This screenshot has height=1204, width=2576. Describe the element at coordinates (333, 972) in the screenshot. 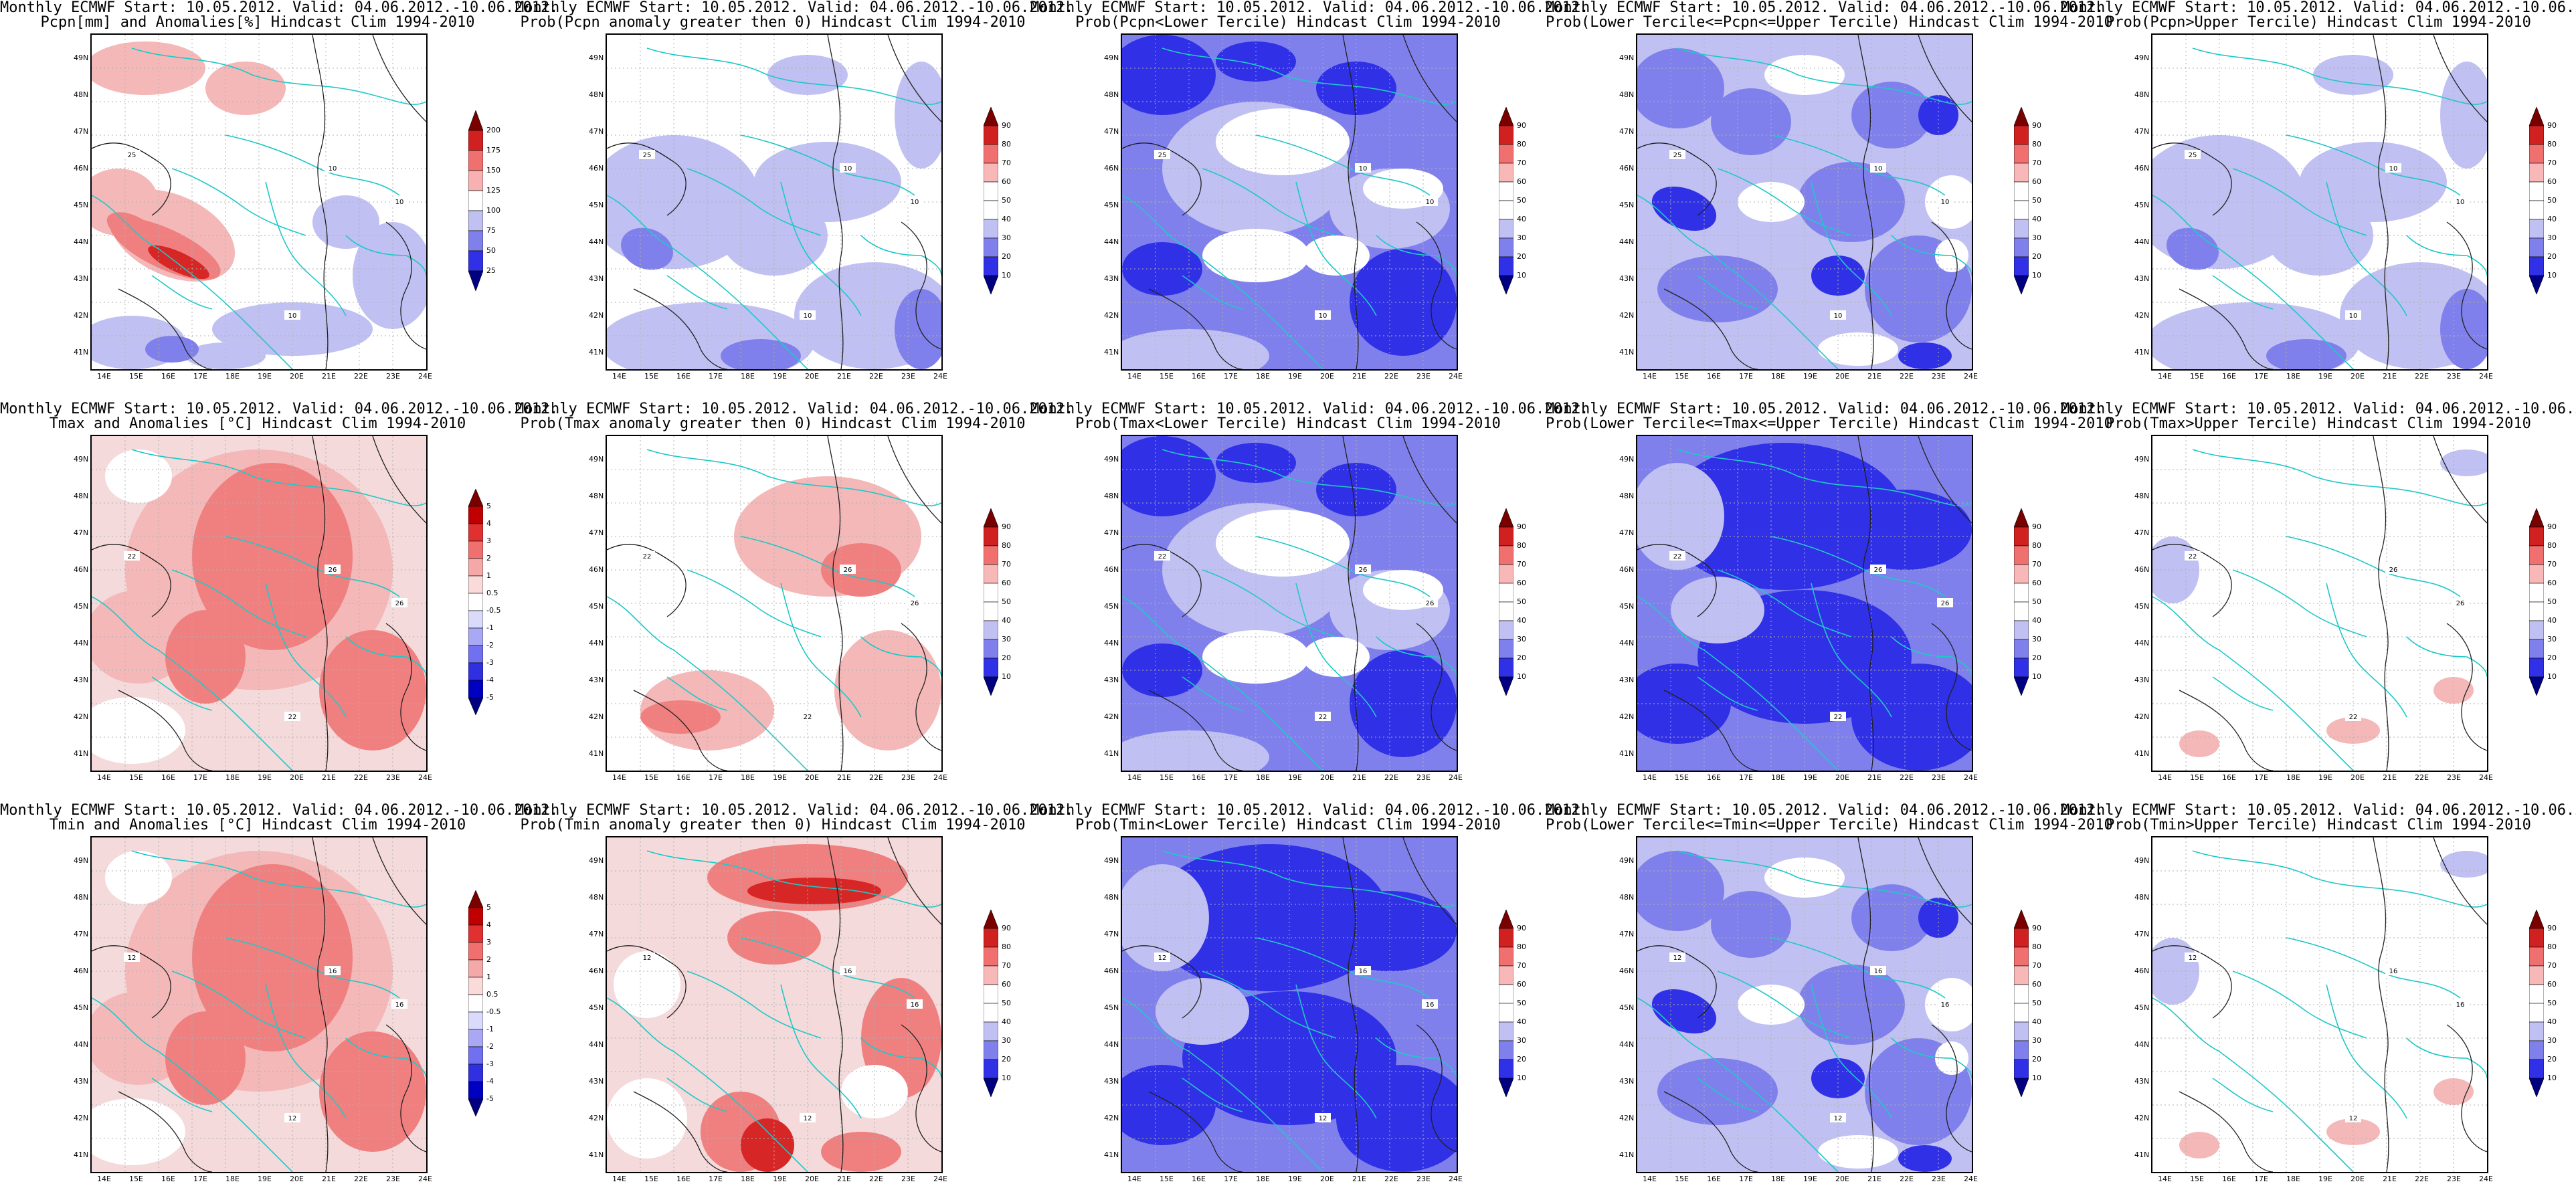

I see `contour-label: 16` at that location.